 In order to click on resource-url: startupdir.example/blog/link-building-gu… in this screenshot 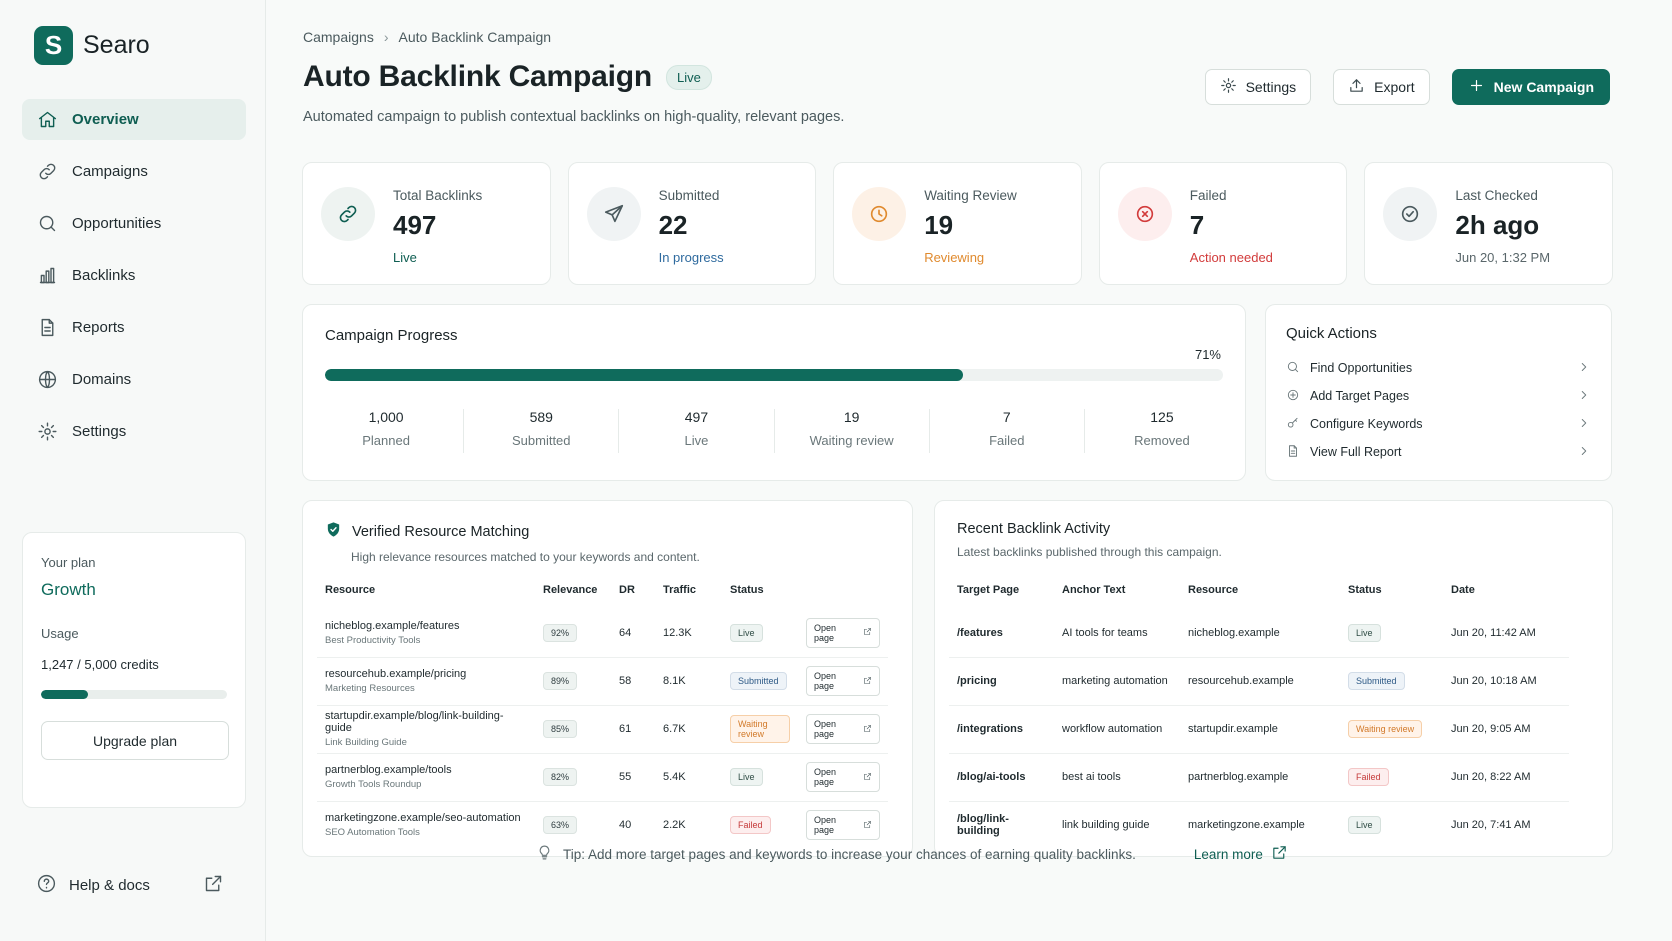, I will do `click(414, 722)`.